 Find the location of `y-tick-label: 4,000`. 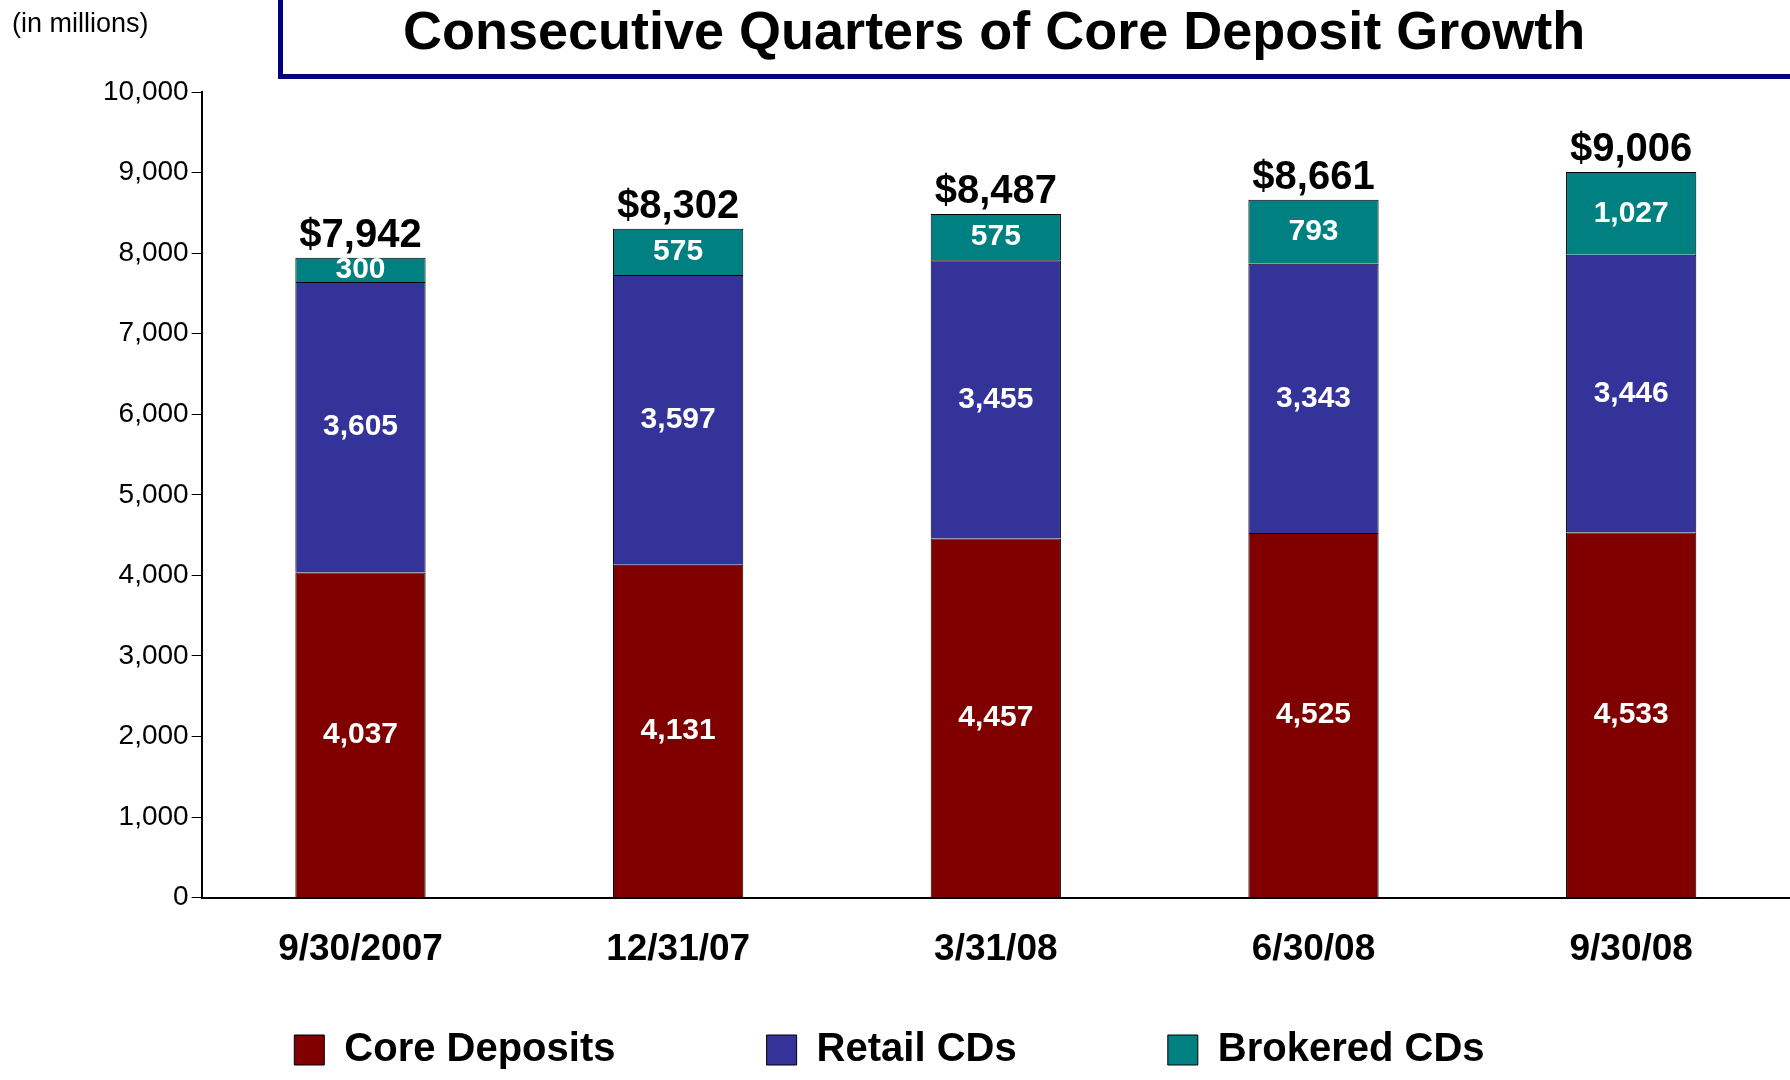

y-tick-label: 4,000 is located at coordinates (153, 574).